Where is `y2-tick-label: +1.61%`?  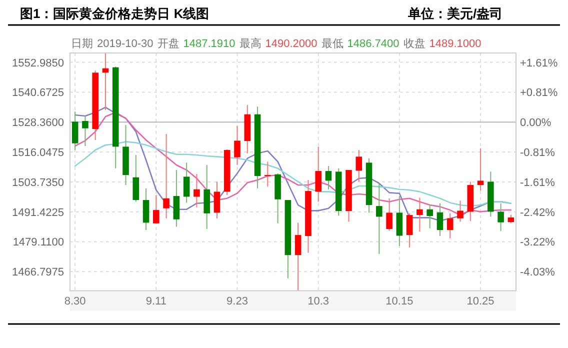
y2-tick-label: +1.61% is located at coordinates (539, 63).